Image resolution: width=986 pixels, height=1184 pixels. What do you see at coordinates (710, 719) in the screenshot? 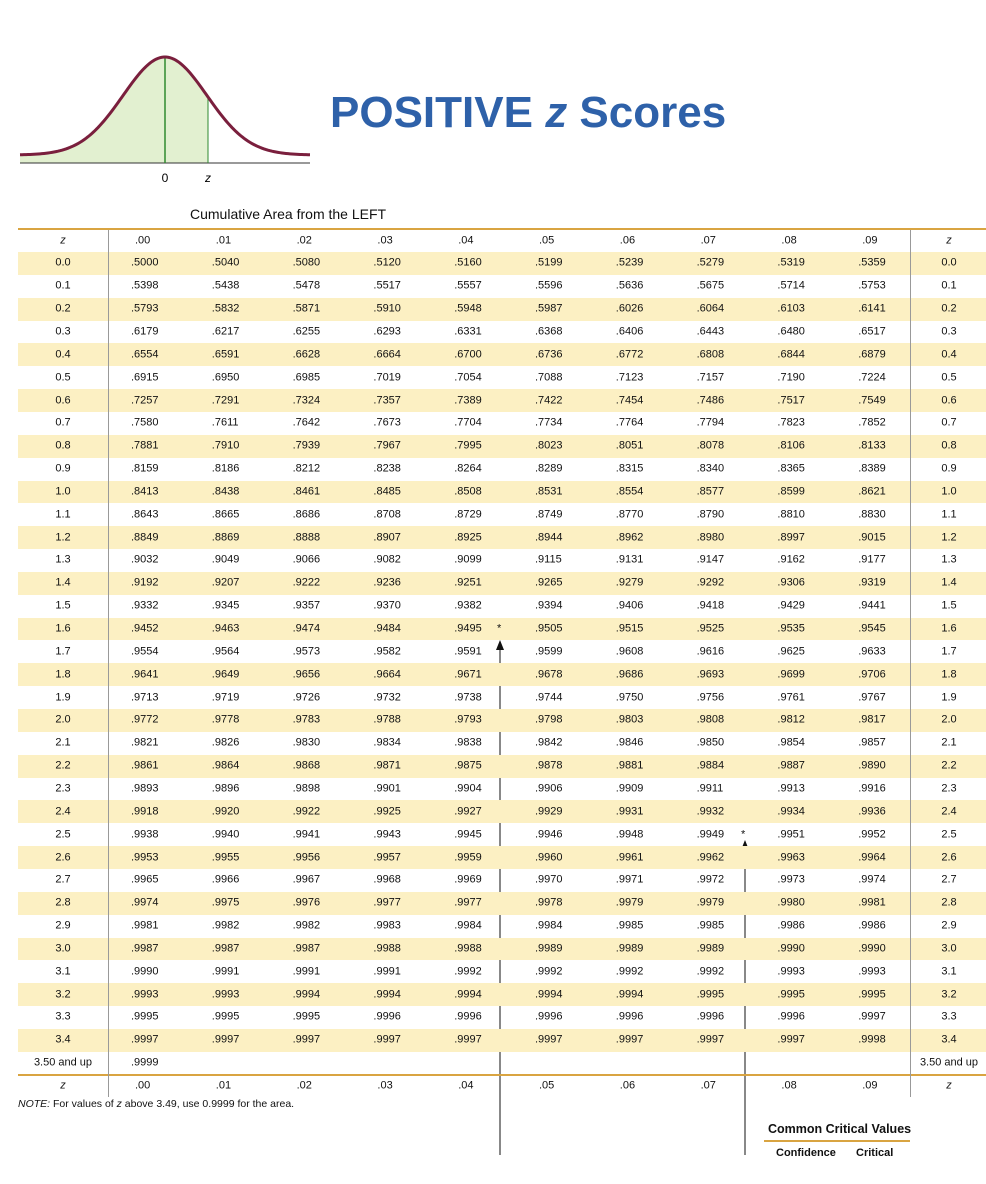
I see `cell: .9808` at bounding box center [710, 719].